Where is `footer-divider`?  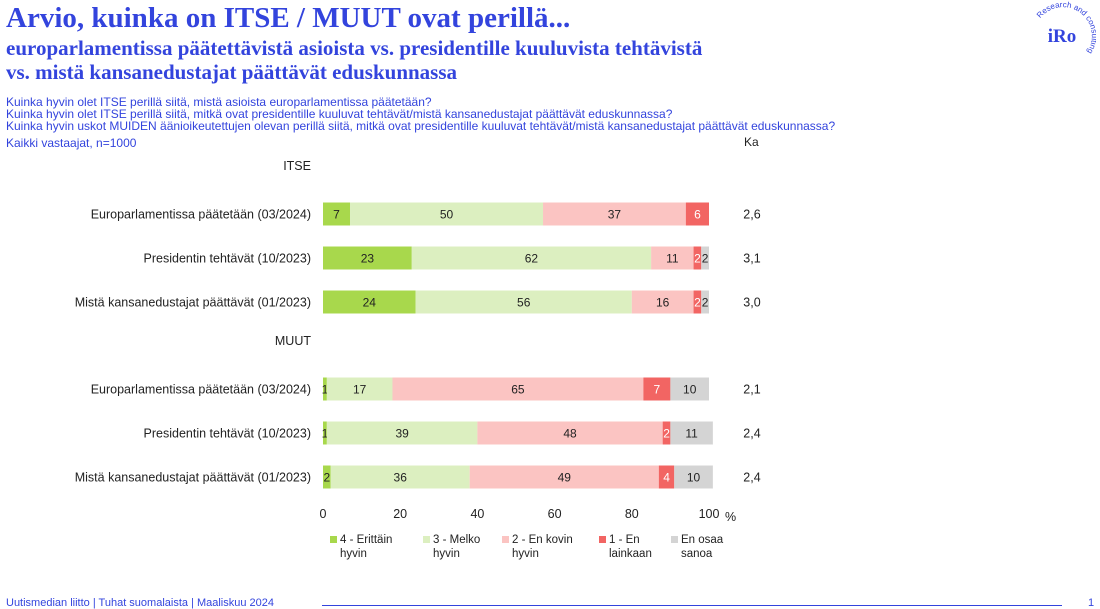 footer-divider is located at coordinates (692, 605).